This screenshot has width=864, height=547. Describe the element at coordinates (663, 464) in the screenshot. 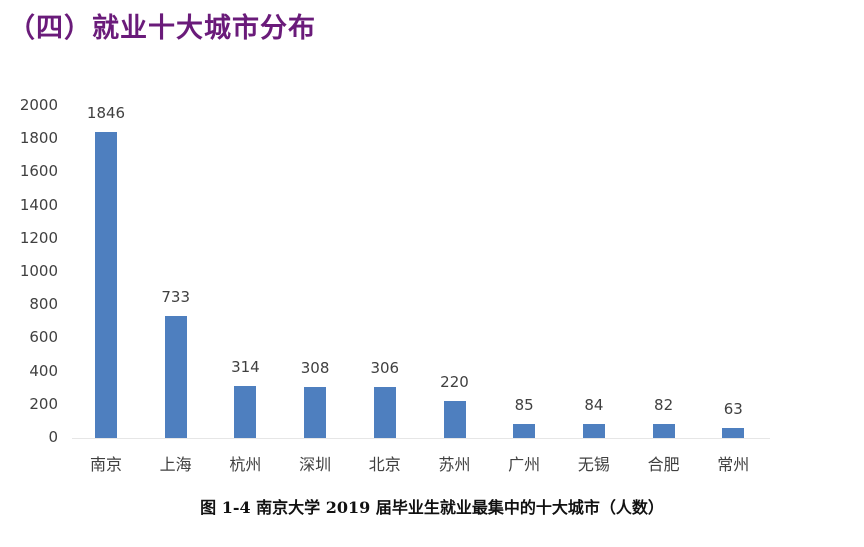

I see `x-category-label: 合肥` at that location.